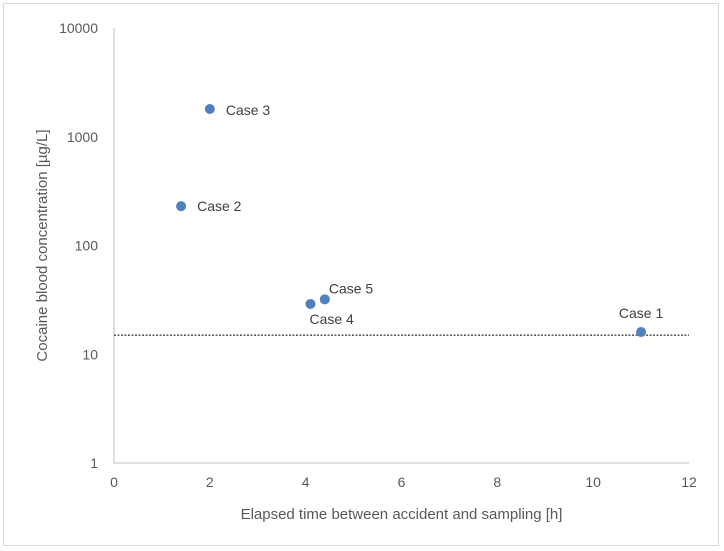  I want to click on x-tick-label: 8, so click(497, 482).